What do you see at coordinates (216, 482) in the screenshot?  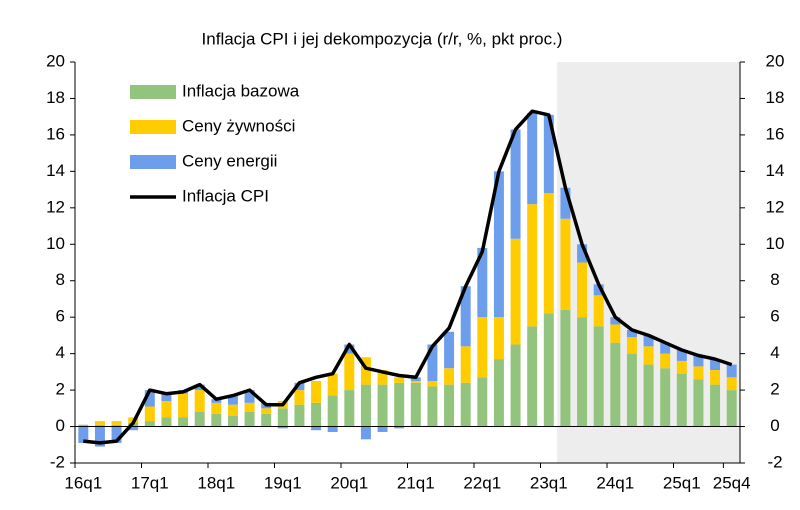 I see `x-tick-label: 18q1` at bounding box center [216, 482].